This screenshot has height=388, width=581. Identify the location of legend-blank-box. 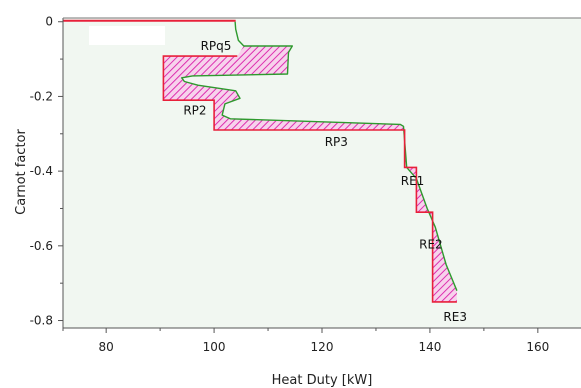
(127, 35).